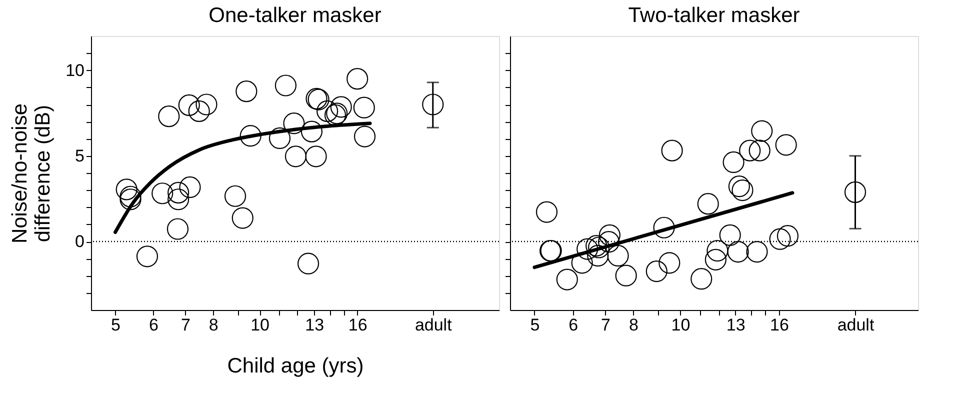 Image resolution: width=953 pixels, height=409 pixels. What do you see at coordinates (31, 173) in the screenshot?
I see `y-axis-title: Noise/no-noise difference (dB)` at bounding box center [31, 173].